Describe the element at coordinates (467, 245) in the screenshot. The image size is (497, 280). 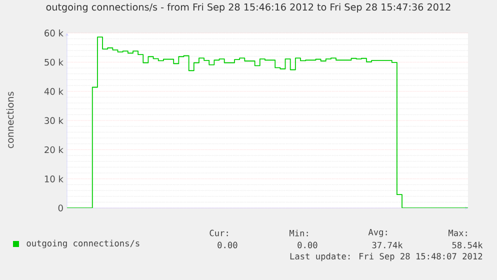
I see `text: 58.54k` at that location.